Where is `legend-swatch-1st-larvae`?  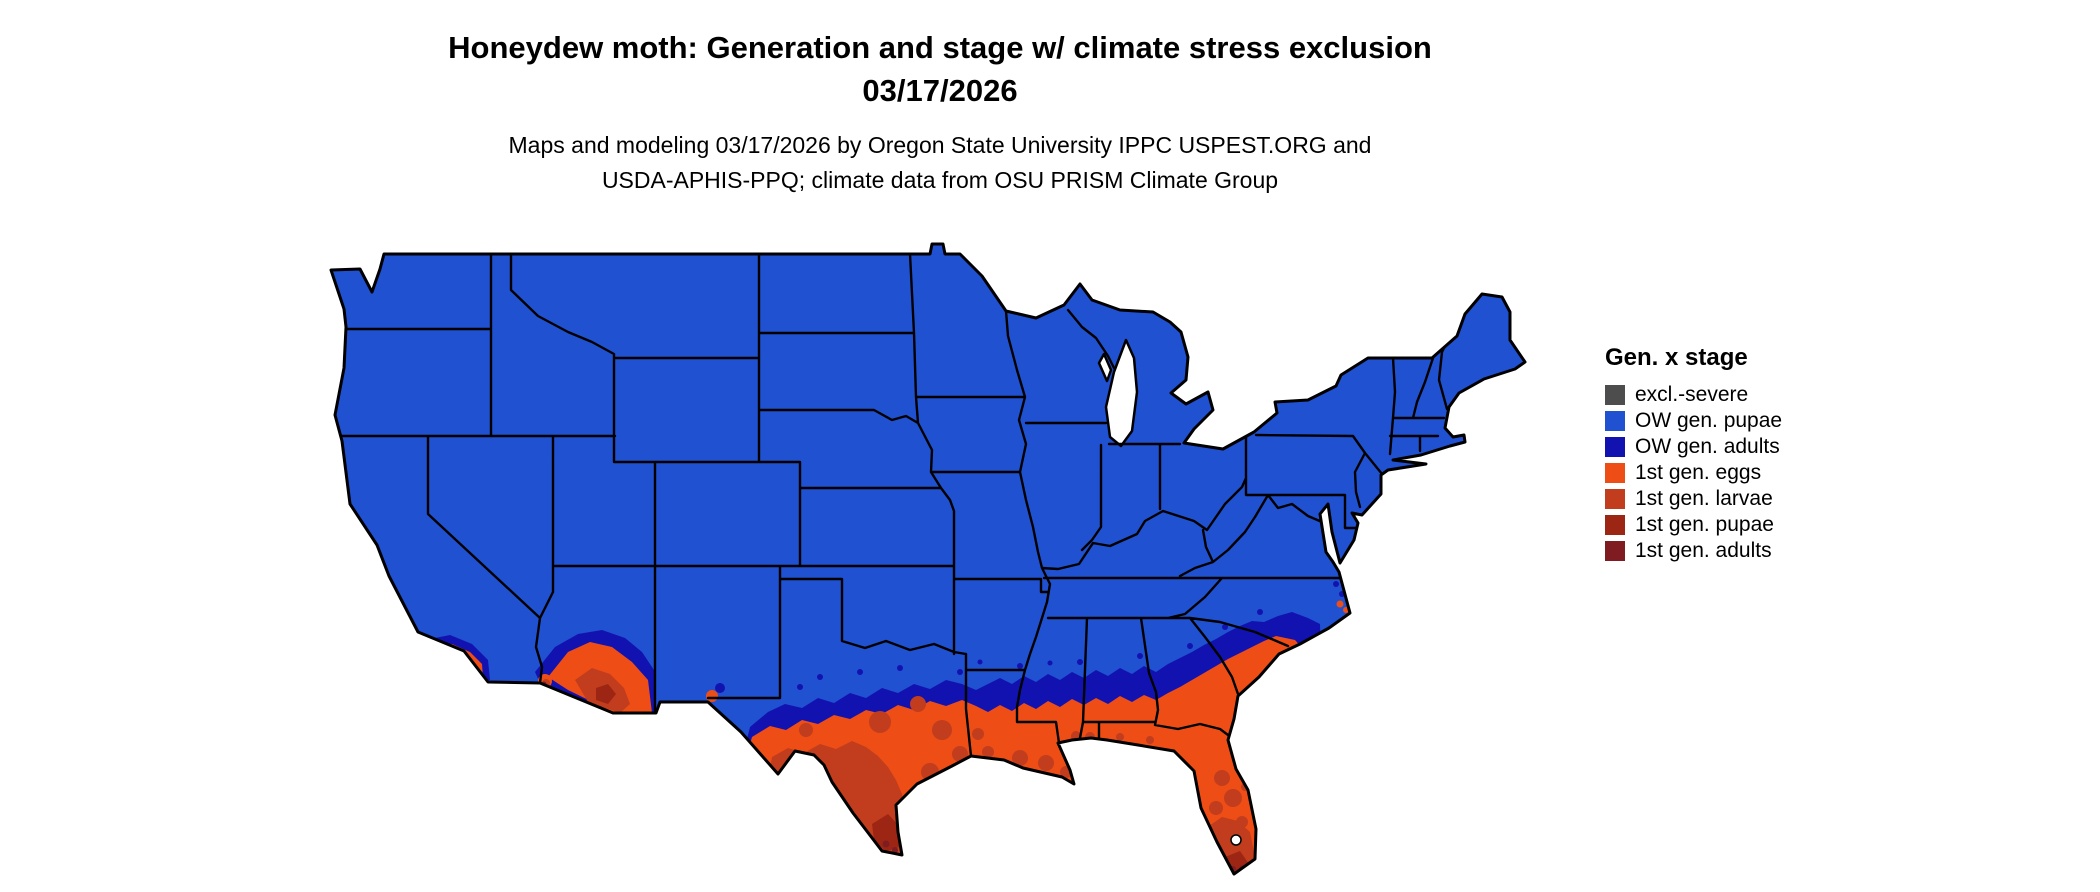
legend-swatch-1st-larvae is located at coordinates (1615, 499).